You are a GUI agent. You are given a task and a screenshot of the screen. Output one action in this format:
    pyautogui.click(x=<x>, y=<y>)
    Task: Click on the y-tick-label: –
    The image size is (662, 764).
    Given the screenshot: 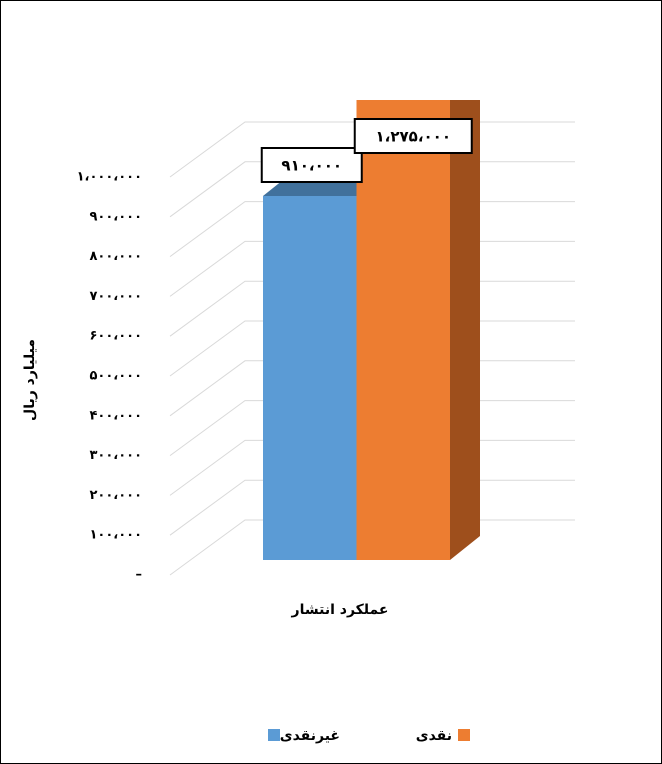 What is the action you would take?
    pyautogui.click(x=139, y=575)
    